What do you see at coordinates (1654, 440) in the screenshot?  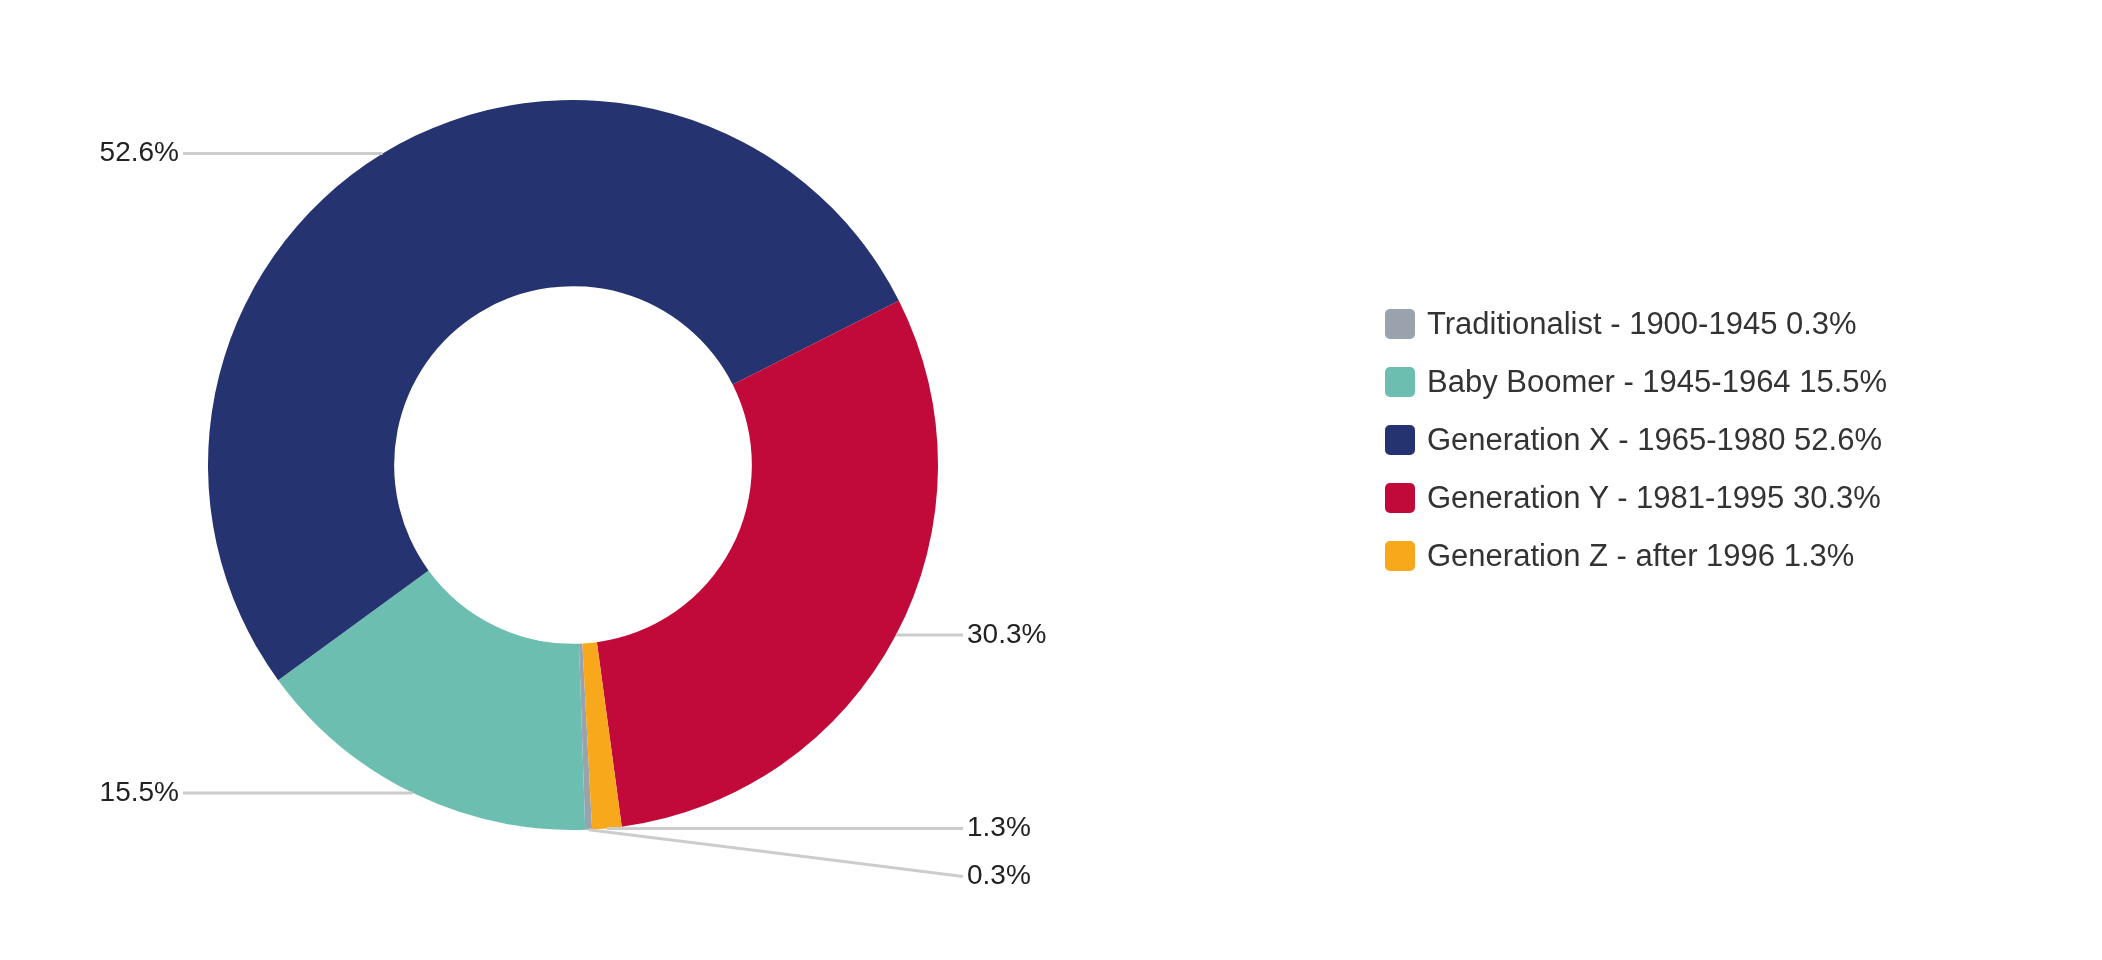 I see `legend-label: Generation X - 1965-1980 52.6%` at bounding box center [1654, 440].